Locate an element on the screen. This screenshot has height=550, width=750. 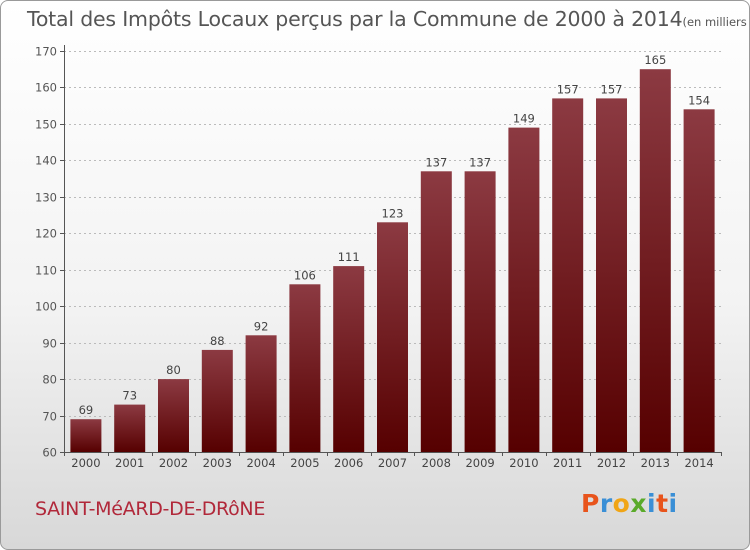
y-tick-label: 90 is located at coordinates (49, 344).